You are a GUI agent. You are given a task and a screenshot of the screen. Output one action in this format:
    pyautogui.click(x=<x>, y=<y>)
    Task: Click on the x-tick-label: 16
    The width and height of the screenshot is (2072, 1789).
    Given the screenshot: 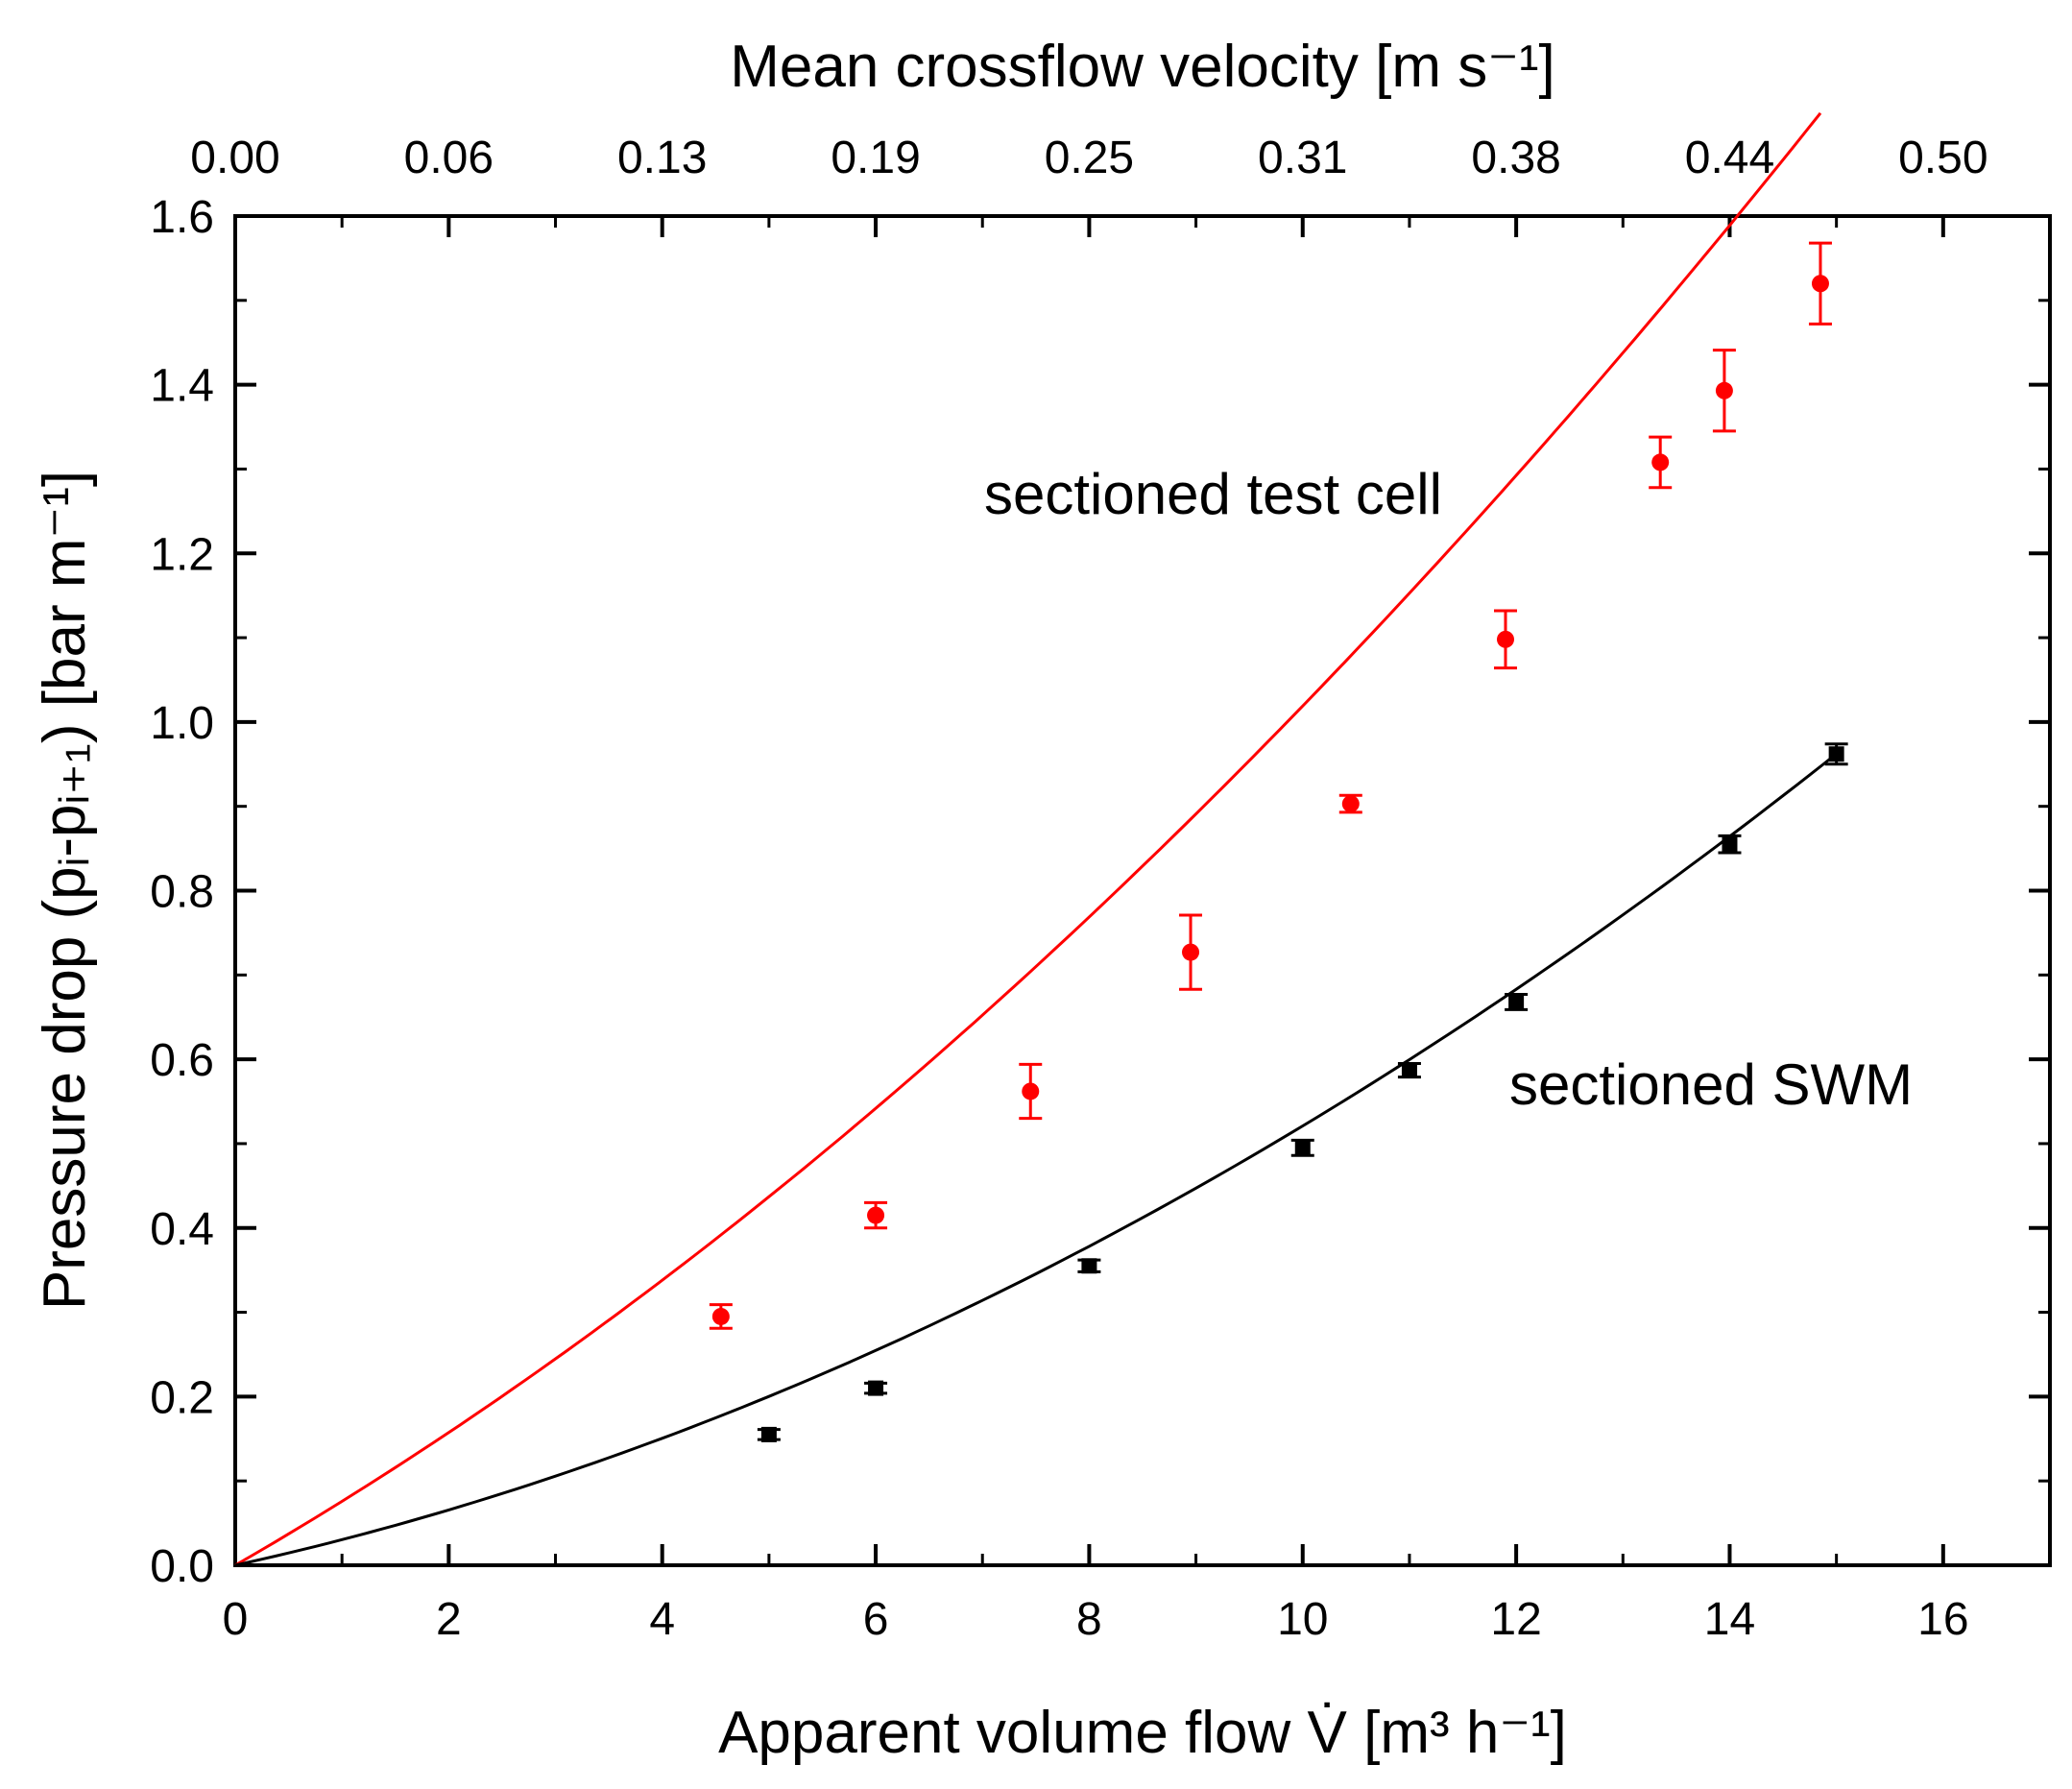 What is the action you would take?
    pyautogui.click(x=1942, y=1619)
    